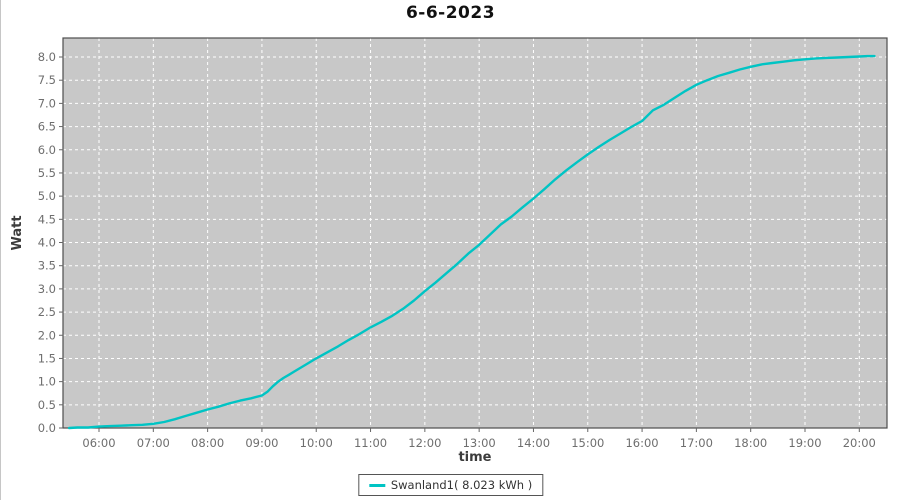  What do you see at coordinates (47, 428) in the screenshot?
I see `y-tick-label: 0.0` at bounding box center [47, 428].